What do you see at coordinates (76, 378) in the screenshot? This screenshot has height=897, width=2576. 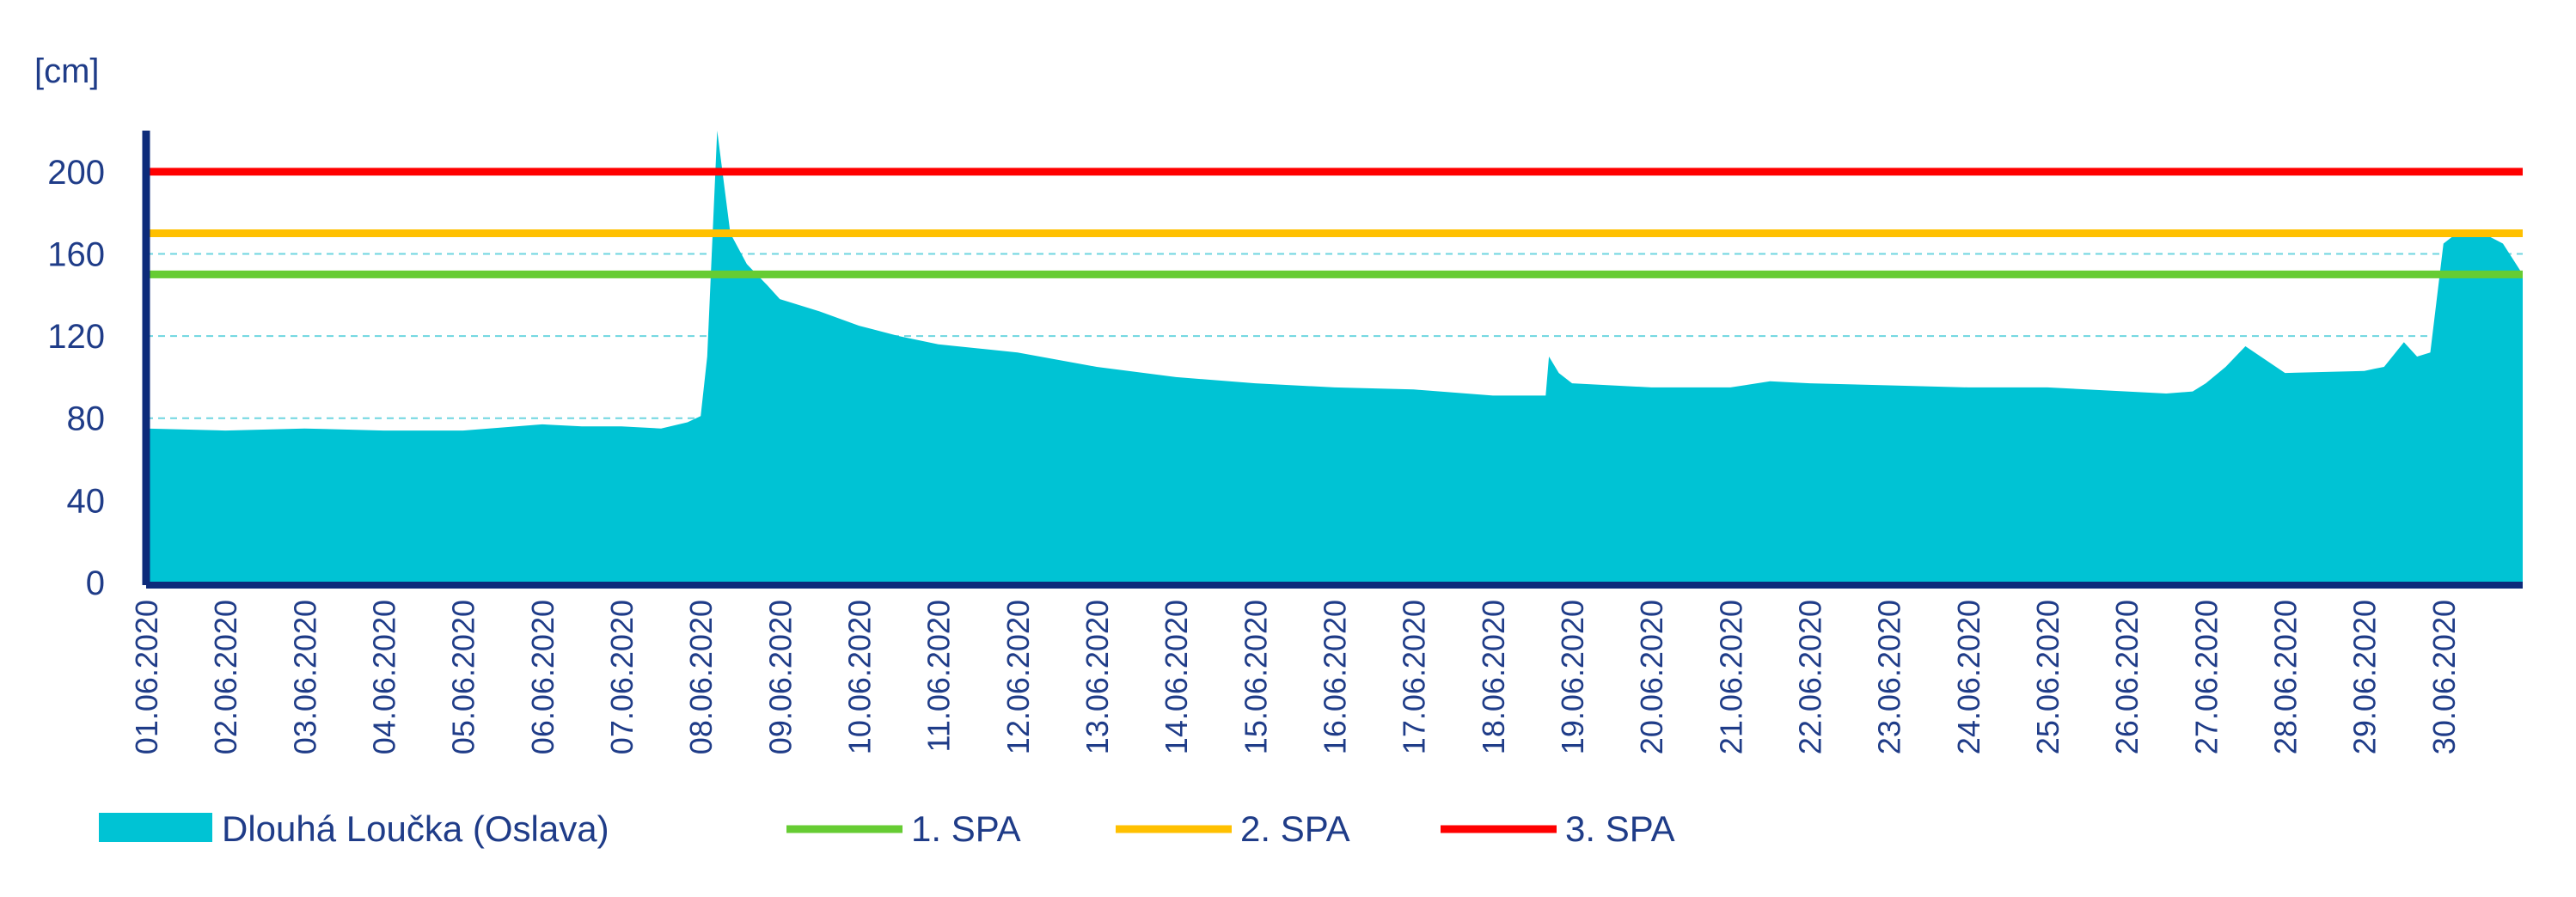 I see `y-tick-labels: 0 40 80 120 160 200` at bounding box center [76, 378].